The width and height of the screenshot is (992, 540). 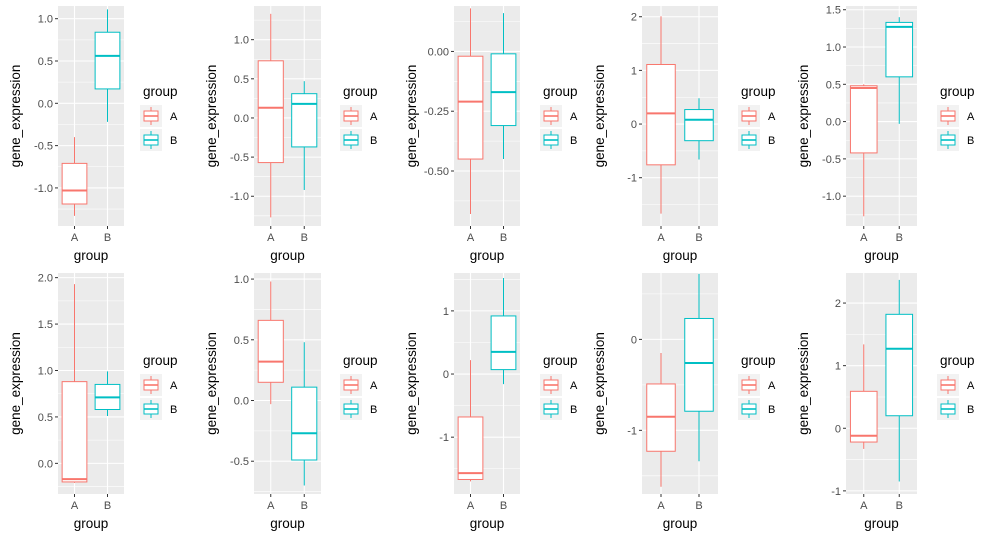 I want to click on y-tick-label: -0.25, so click(x=436, y=112).